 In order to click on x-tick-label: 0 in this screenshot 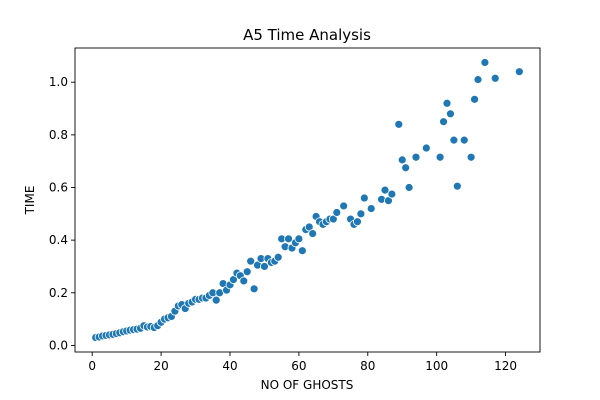, I will do `click(92, 366)`.